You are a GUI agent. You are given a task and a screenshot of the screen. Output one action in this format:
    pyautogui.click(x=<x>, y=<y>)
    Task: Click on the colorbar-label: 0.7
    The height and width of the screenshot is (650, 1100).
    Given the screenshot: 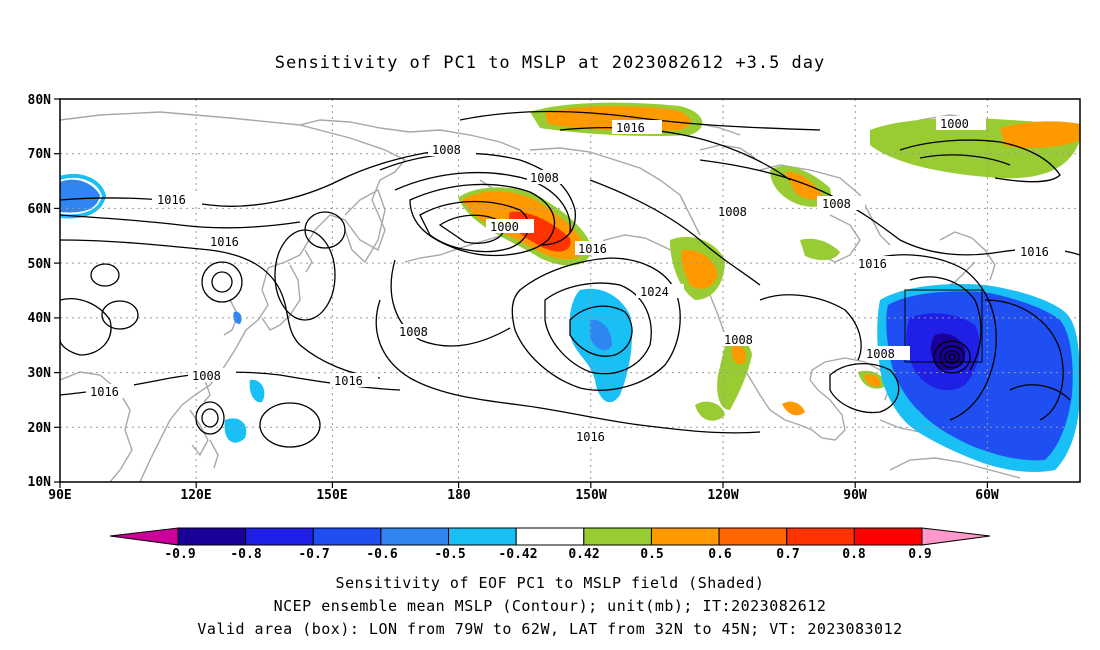 What is the action you would take?
    pyautogui.click(x=787, y=554)
    